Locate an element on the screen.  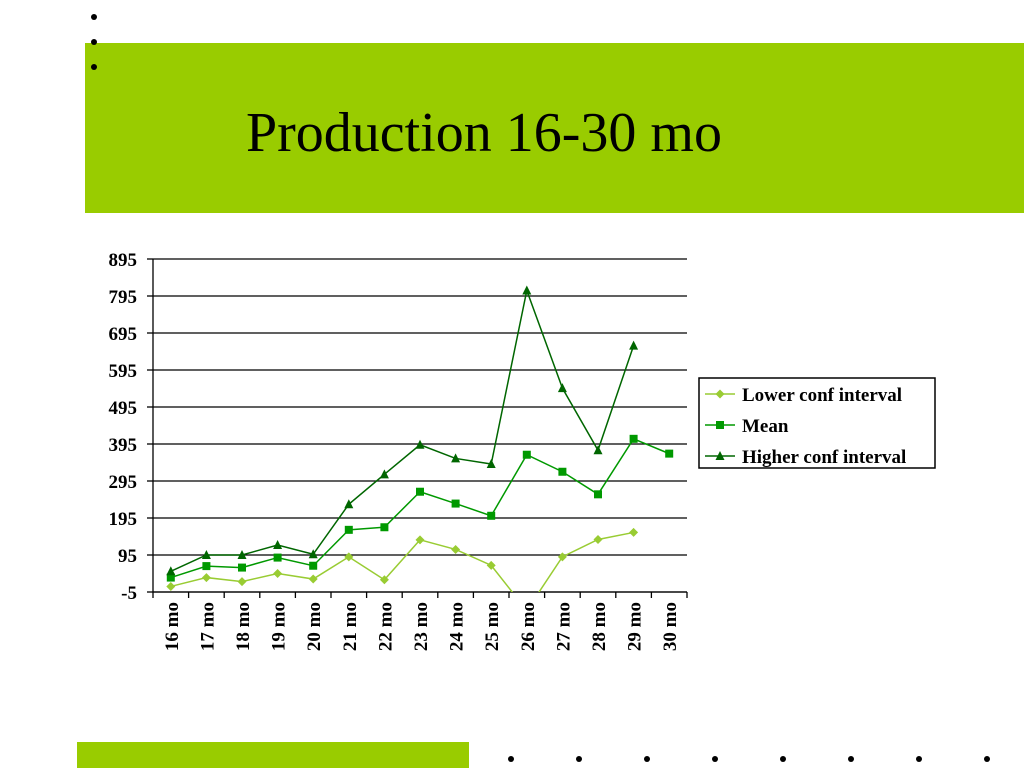
legend-label: Mean is located at coordinates (765, 426).